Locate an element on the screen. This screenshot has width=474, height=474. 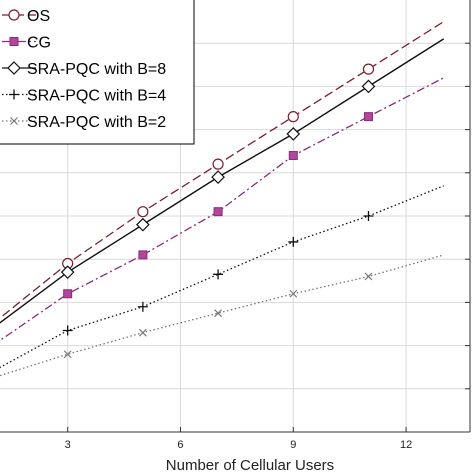
legend-entry-3: SRA-PQC with B=8 is located at coordinates (84, 69).